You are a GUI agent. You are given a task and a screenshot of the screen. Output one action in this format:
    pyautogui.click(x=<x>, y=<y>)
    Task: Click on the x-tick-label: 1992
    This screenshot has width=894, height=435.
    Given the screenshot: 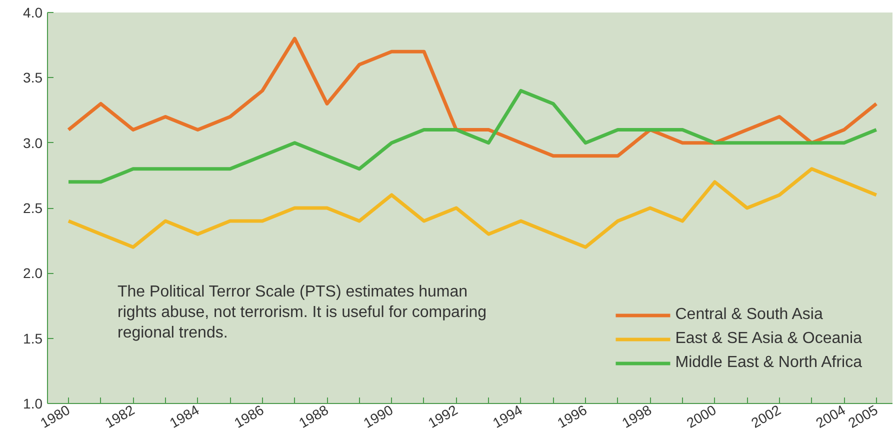 What is the action you would take?
    pyautogui.click(x=442, y=416)
    